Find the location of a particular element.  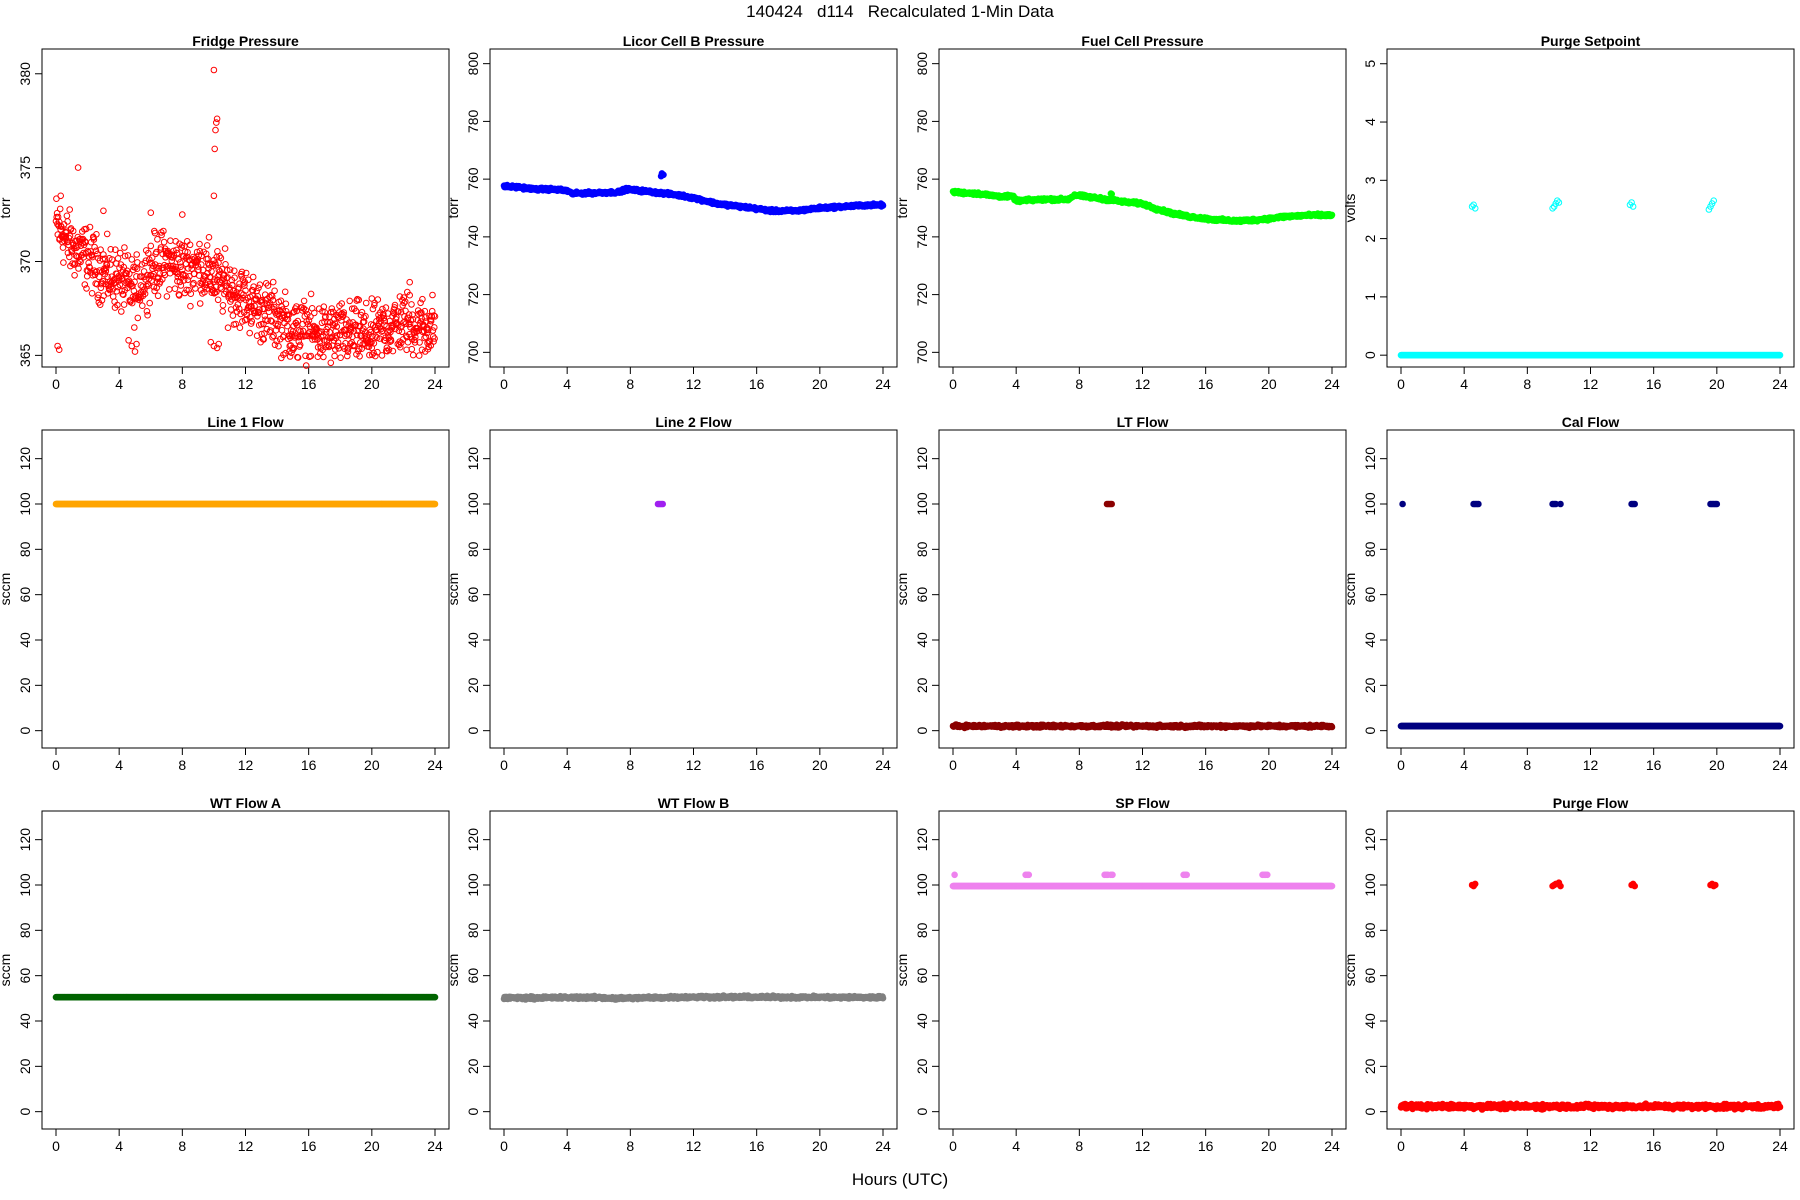

y-tick-label: 700 is located at coordinates (473, 352).